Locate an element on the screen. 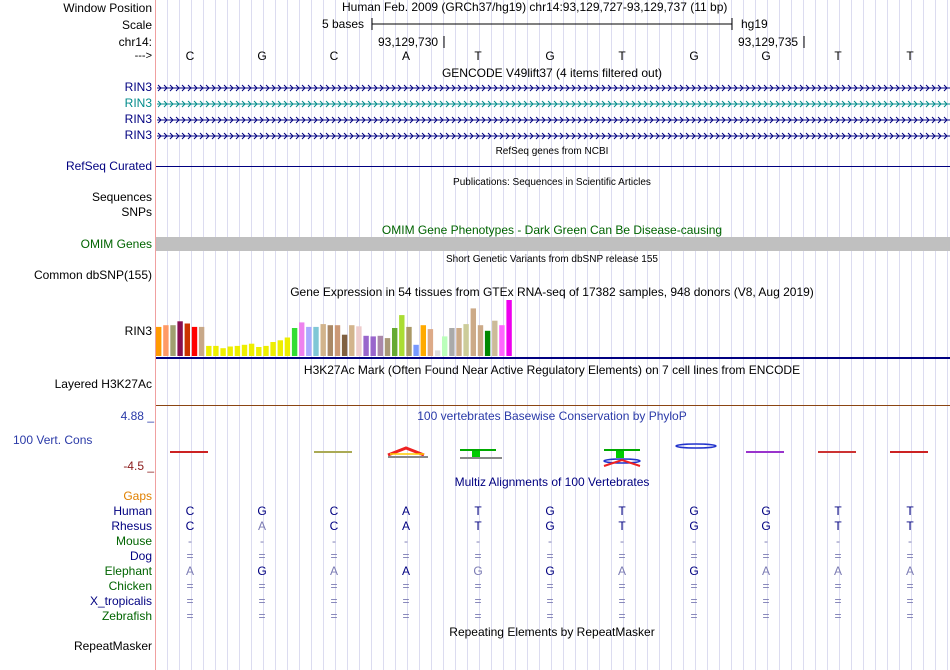  gencode-item-1: RIN3 is located at coordinates (138, 87).